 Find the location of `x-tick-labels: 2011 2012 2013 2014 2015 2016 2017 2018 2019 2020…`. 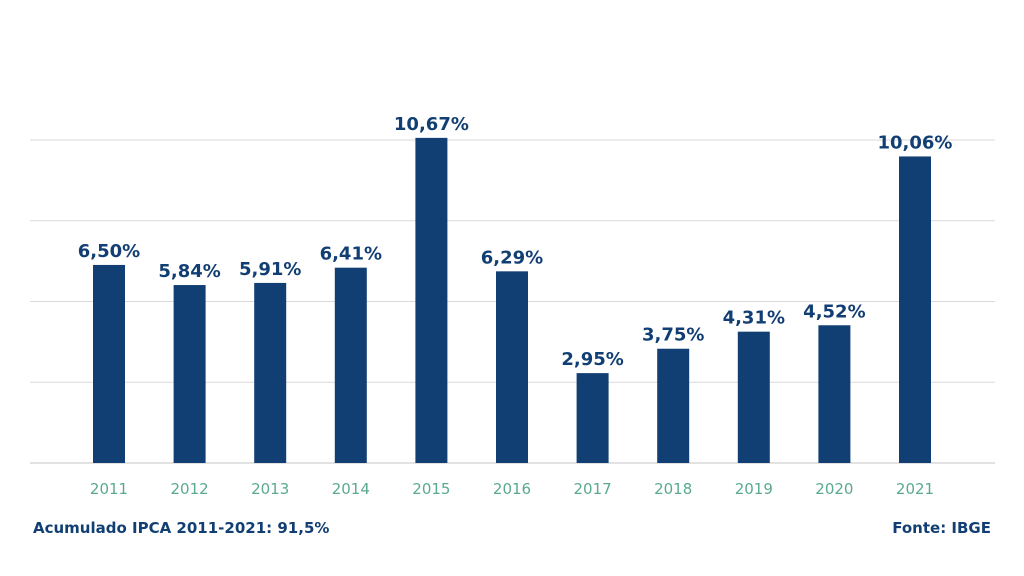

x-tick-labels: 2011 2012 2013 2014 2015 2016 2017 2018 2019 2020… is located at coordinates (512, 489).